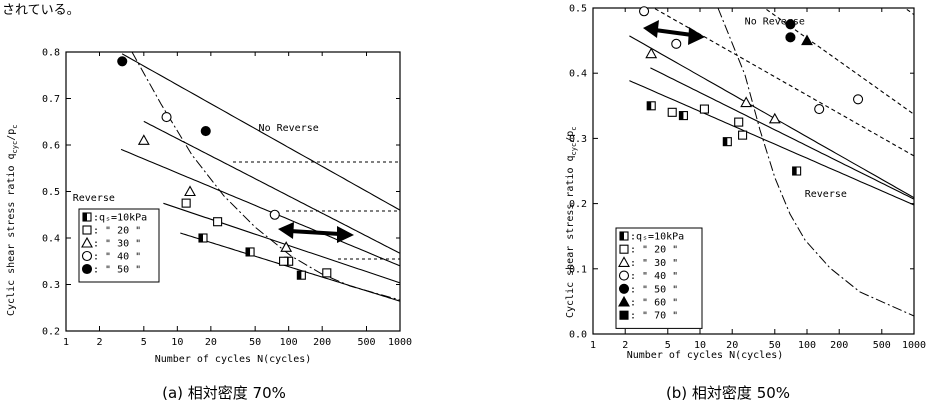 This screenshot has height=408, width=936. Describe the element at coordinates (705, 355) in the screenshot. I see `chart-b-x-axis-label: Number of cycles N(cycles)` at that location.